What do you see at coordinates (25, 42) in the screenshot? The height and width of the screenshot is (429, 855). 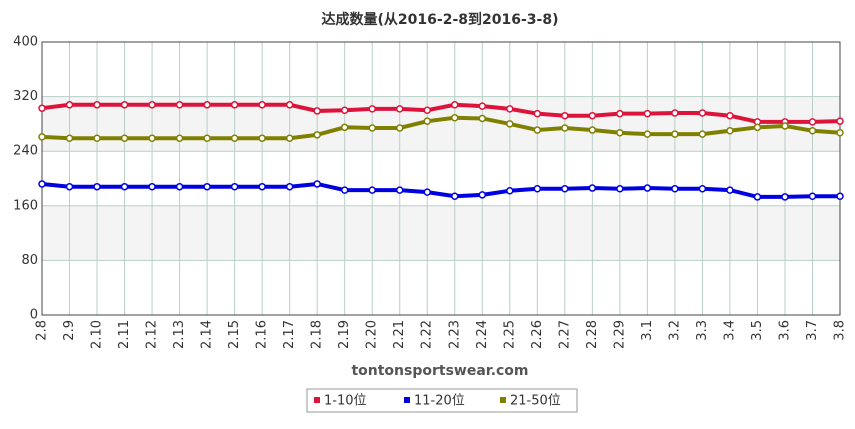 I see `y-tick-label: 400` at bounding box center [25, 42].